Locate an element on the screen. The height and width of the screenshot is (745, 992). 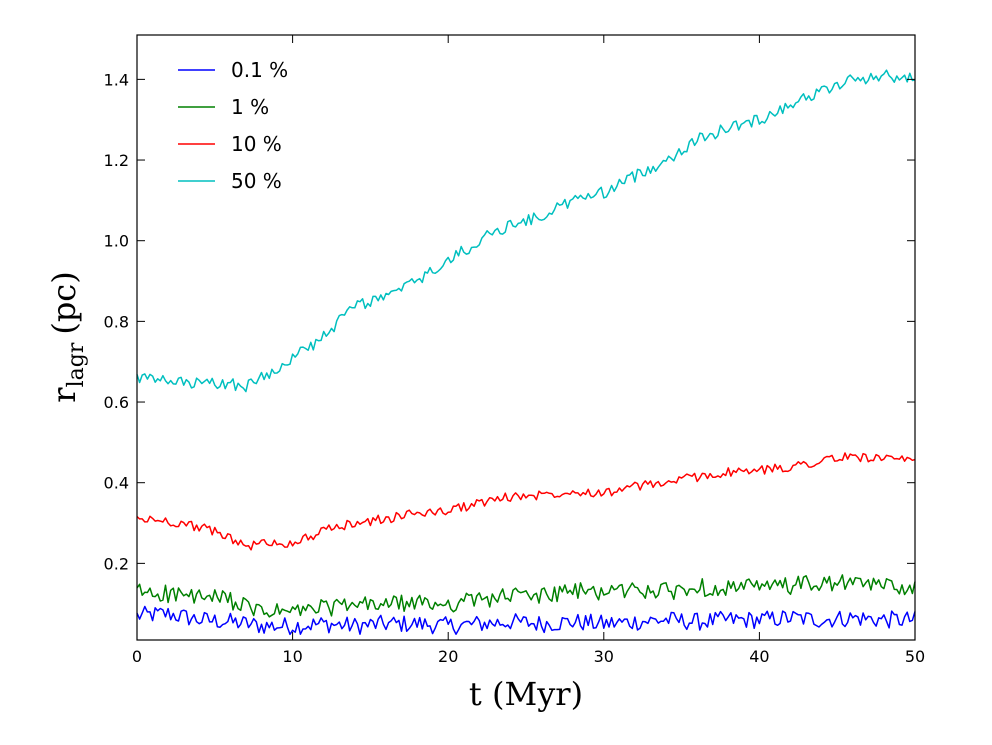
legend: 0.1 % 1 % 10 % 50 % is located at coordinates (233, 125).